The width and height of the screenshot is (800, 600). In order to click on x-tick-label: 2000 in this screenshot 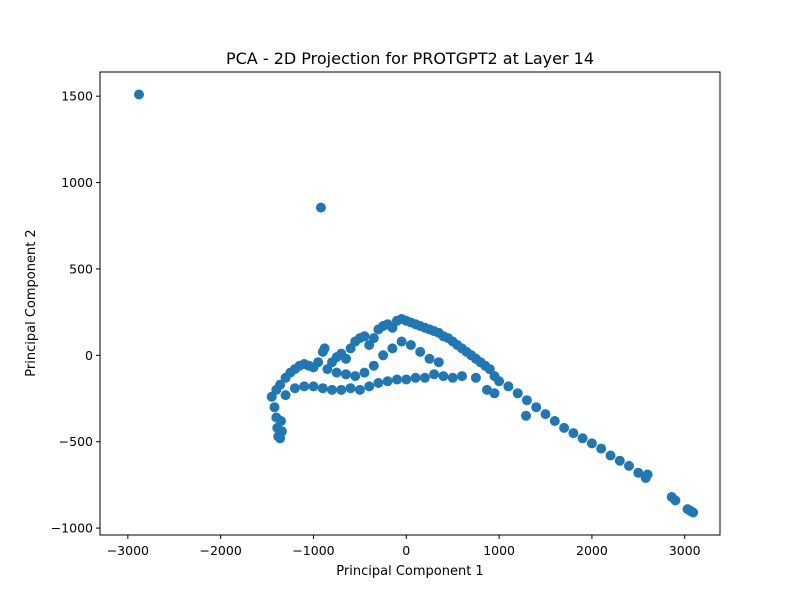, I will do `click(592, 550)`.